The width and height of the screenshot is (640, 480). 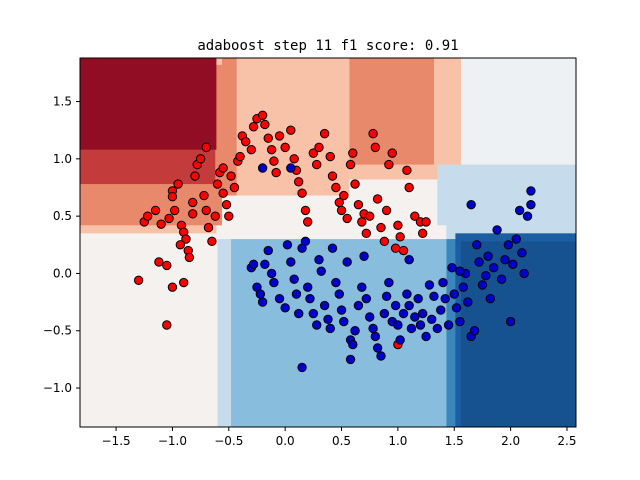 What do you see at coordinates (510, 441) in the screenshot?
I see `x-tick-label: 2.0` at bounding box center [510, 441].